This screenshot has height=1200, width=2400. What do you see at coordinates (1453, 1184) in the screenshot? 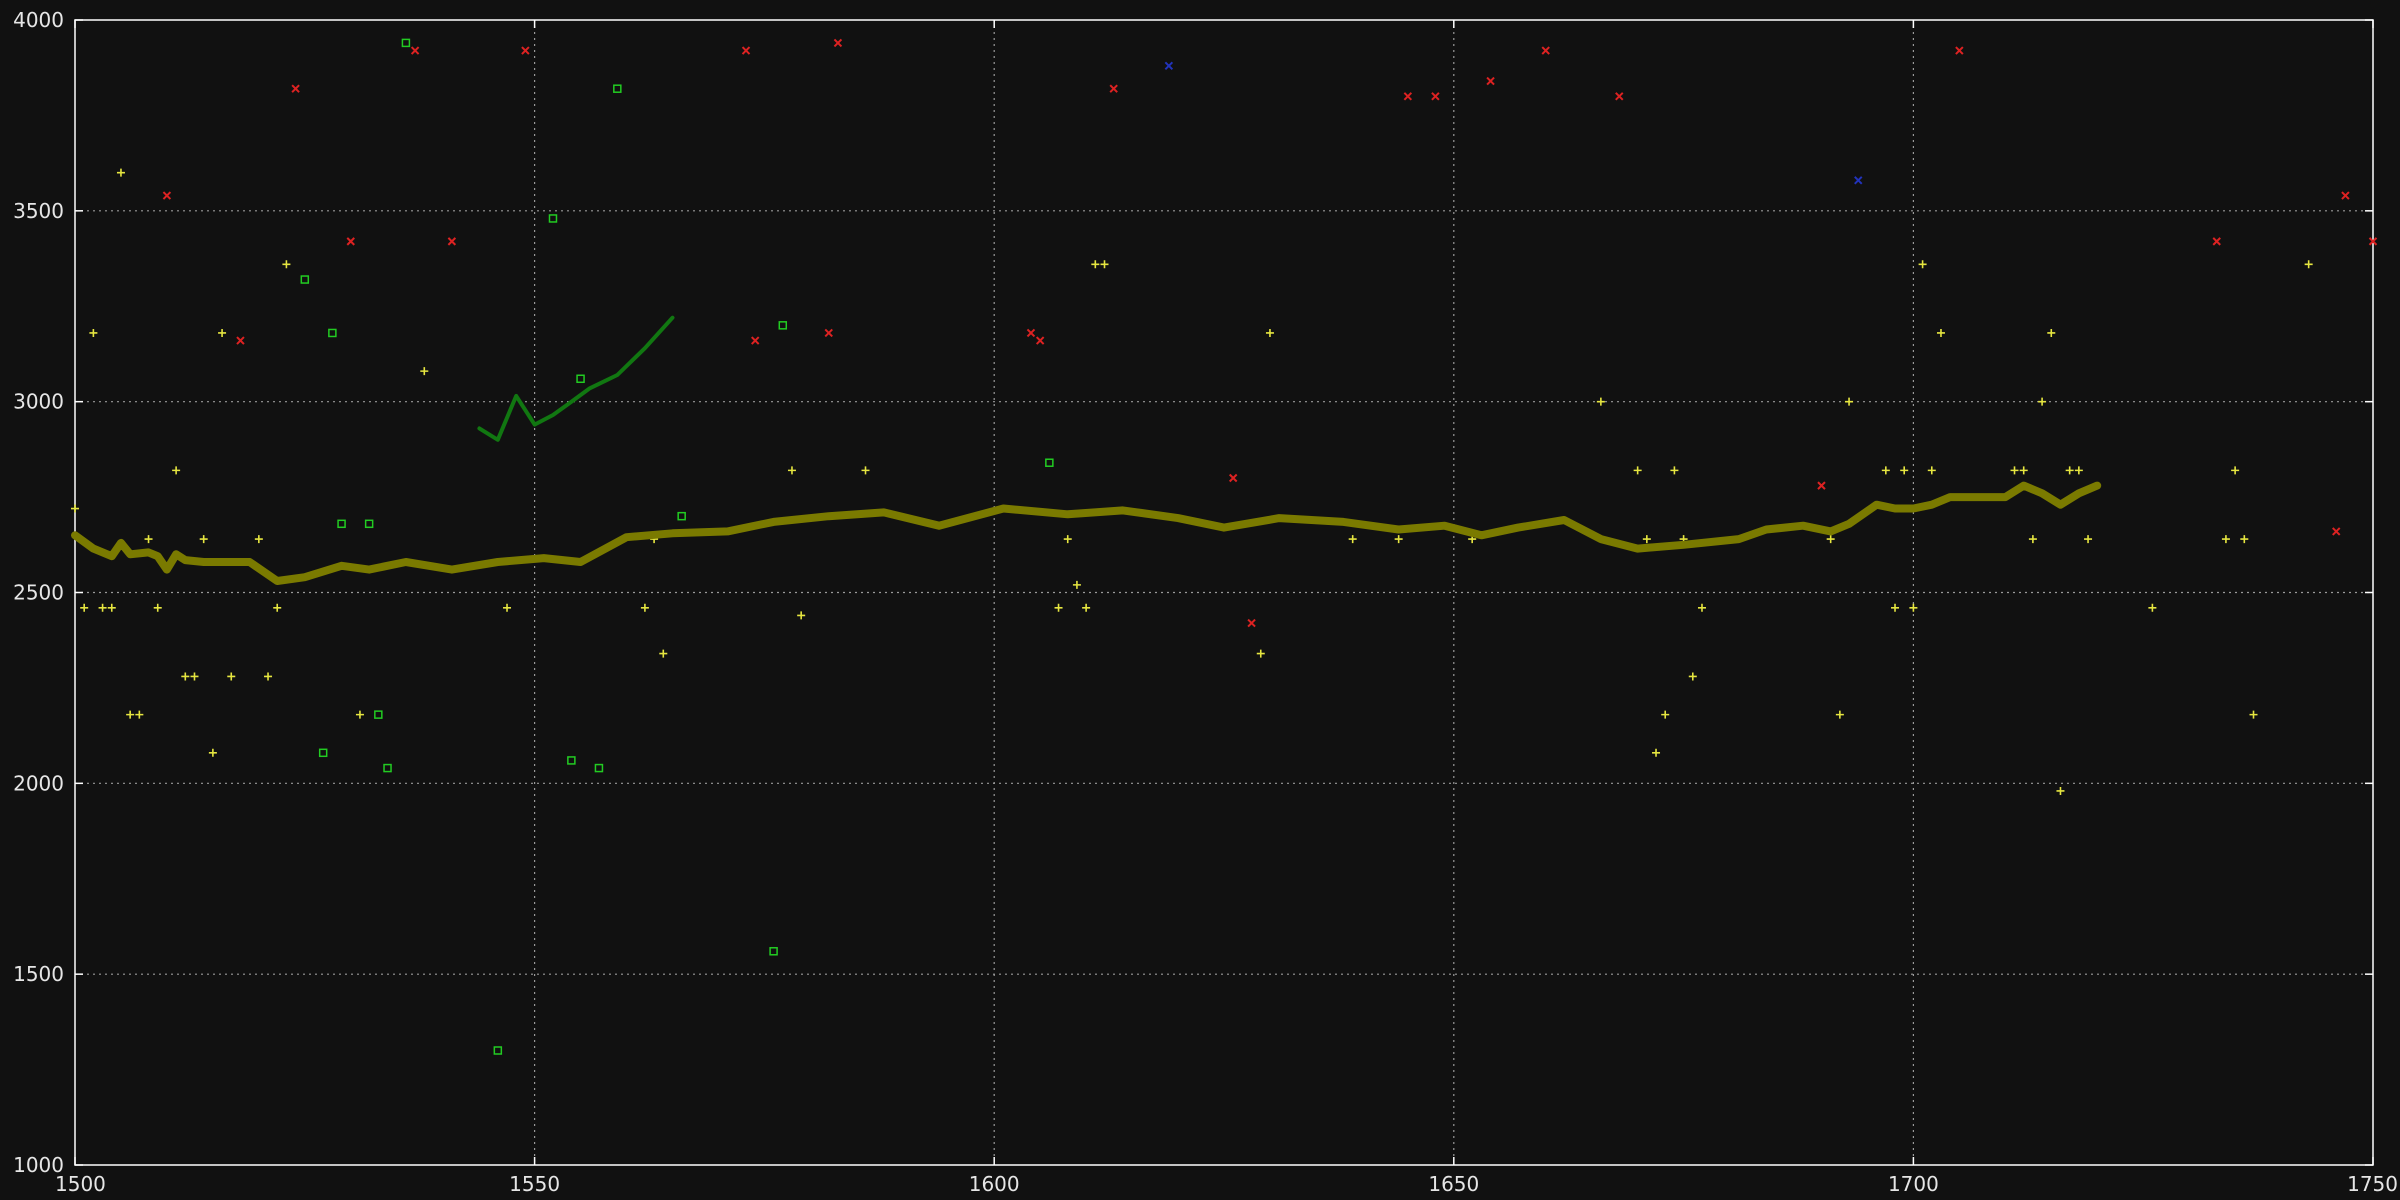
I see `x-tick-label: 1650` at bounding box center [1453, 1184].